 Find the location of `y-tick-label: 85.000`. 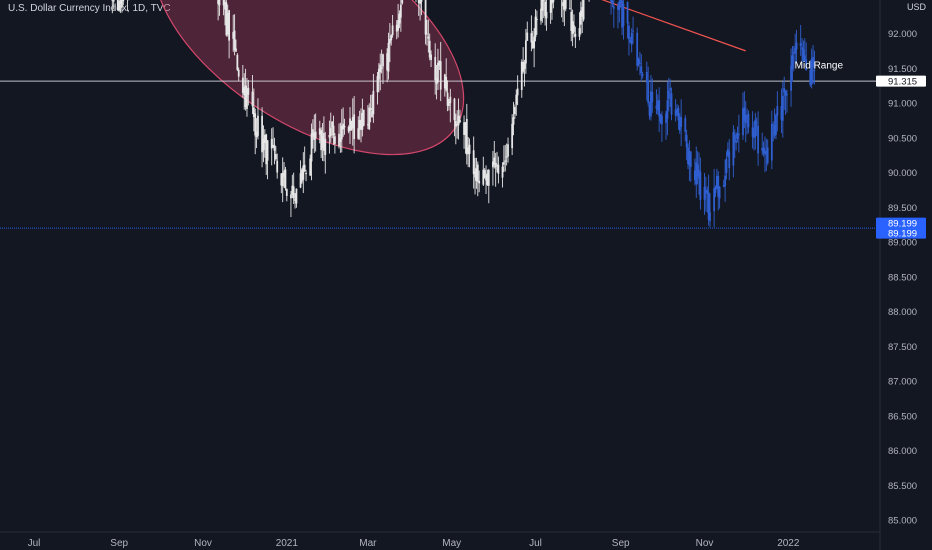

y-tick-label: 85.000 is located at coordinates (902, 521).